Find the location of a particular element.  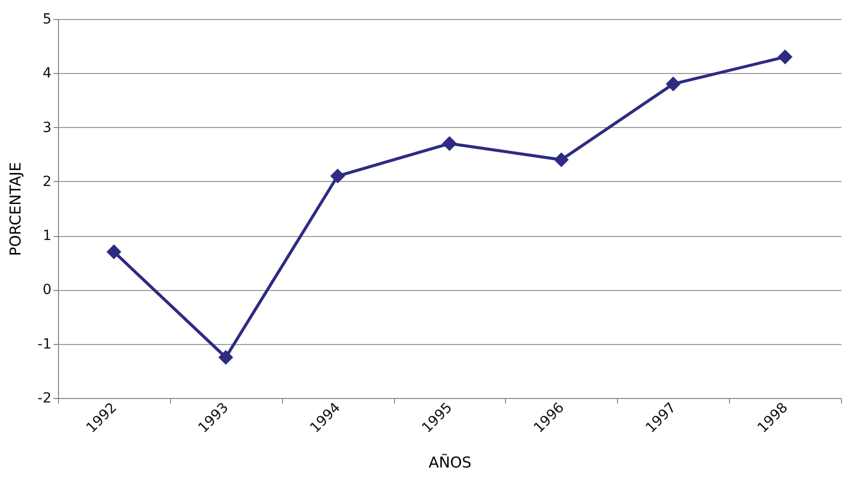

y-tick-label: 0 is located at coordinates (47, 290).